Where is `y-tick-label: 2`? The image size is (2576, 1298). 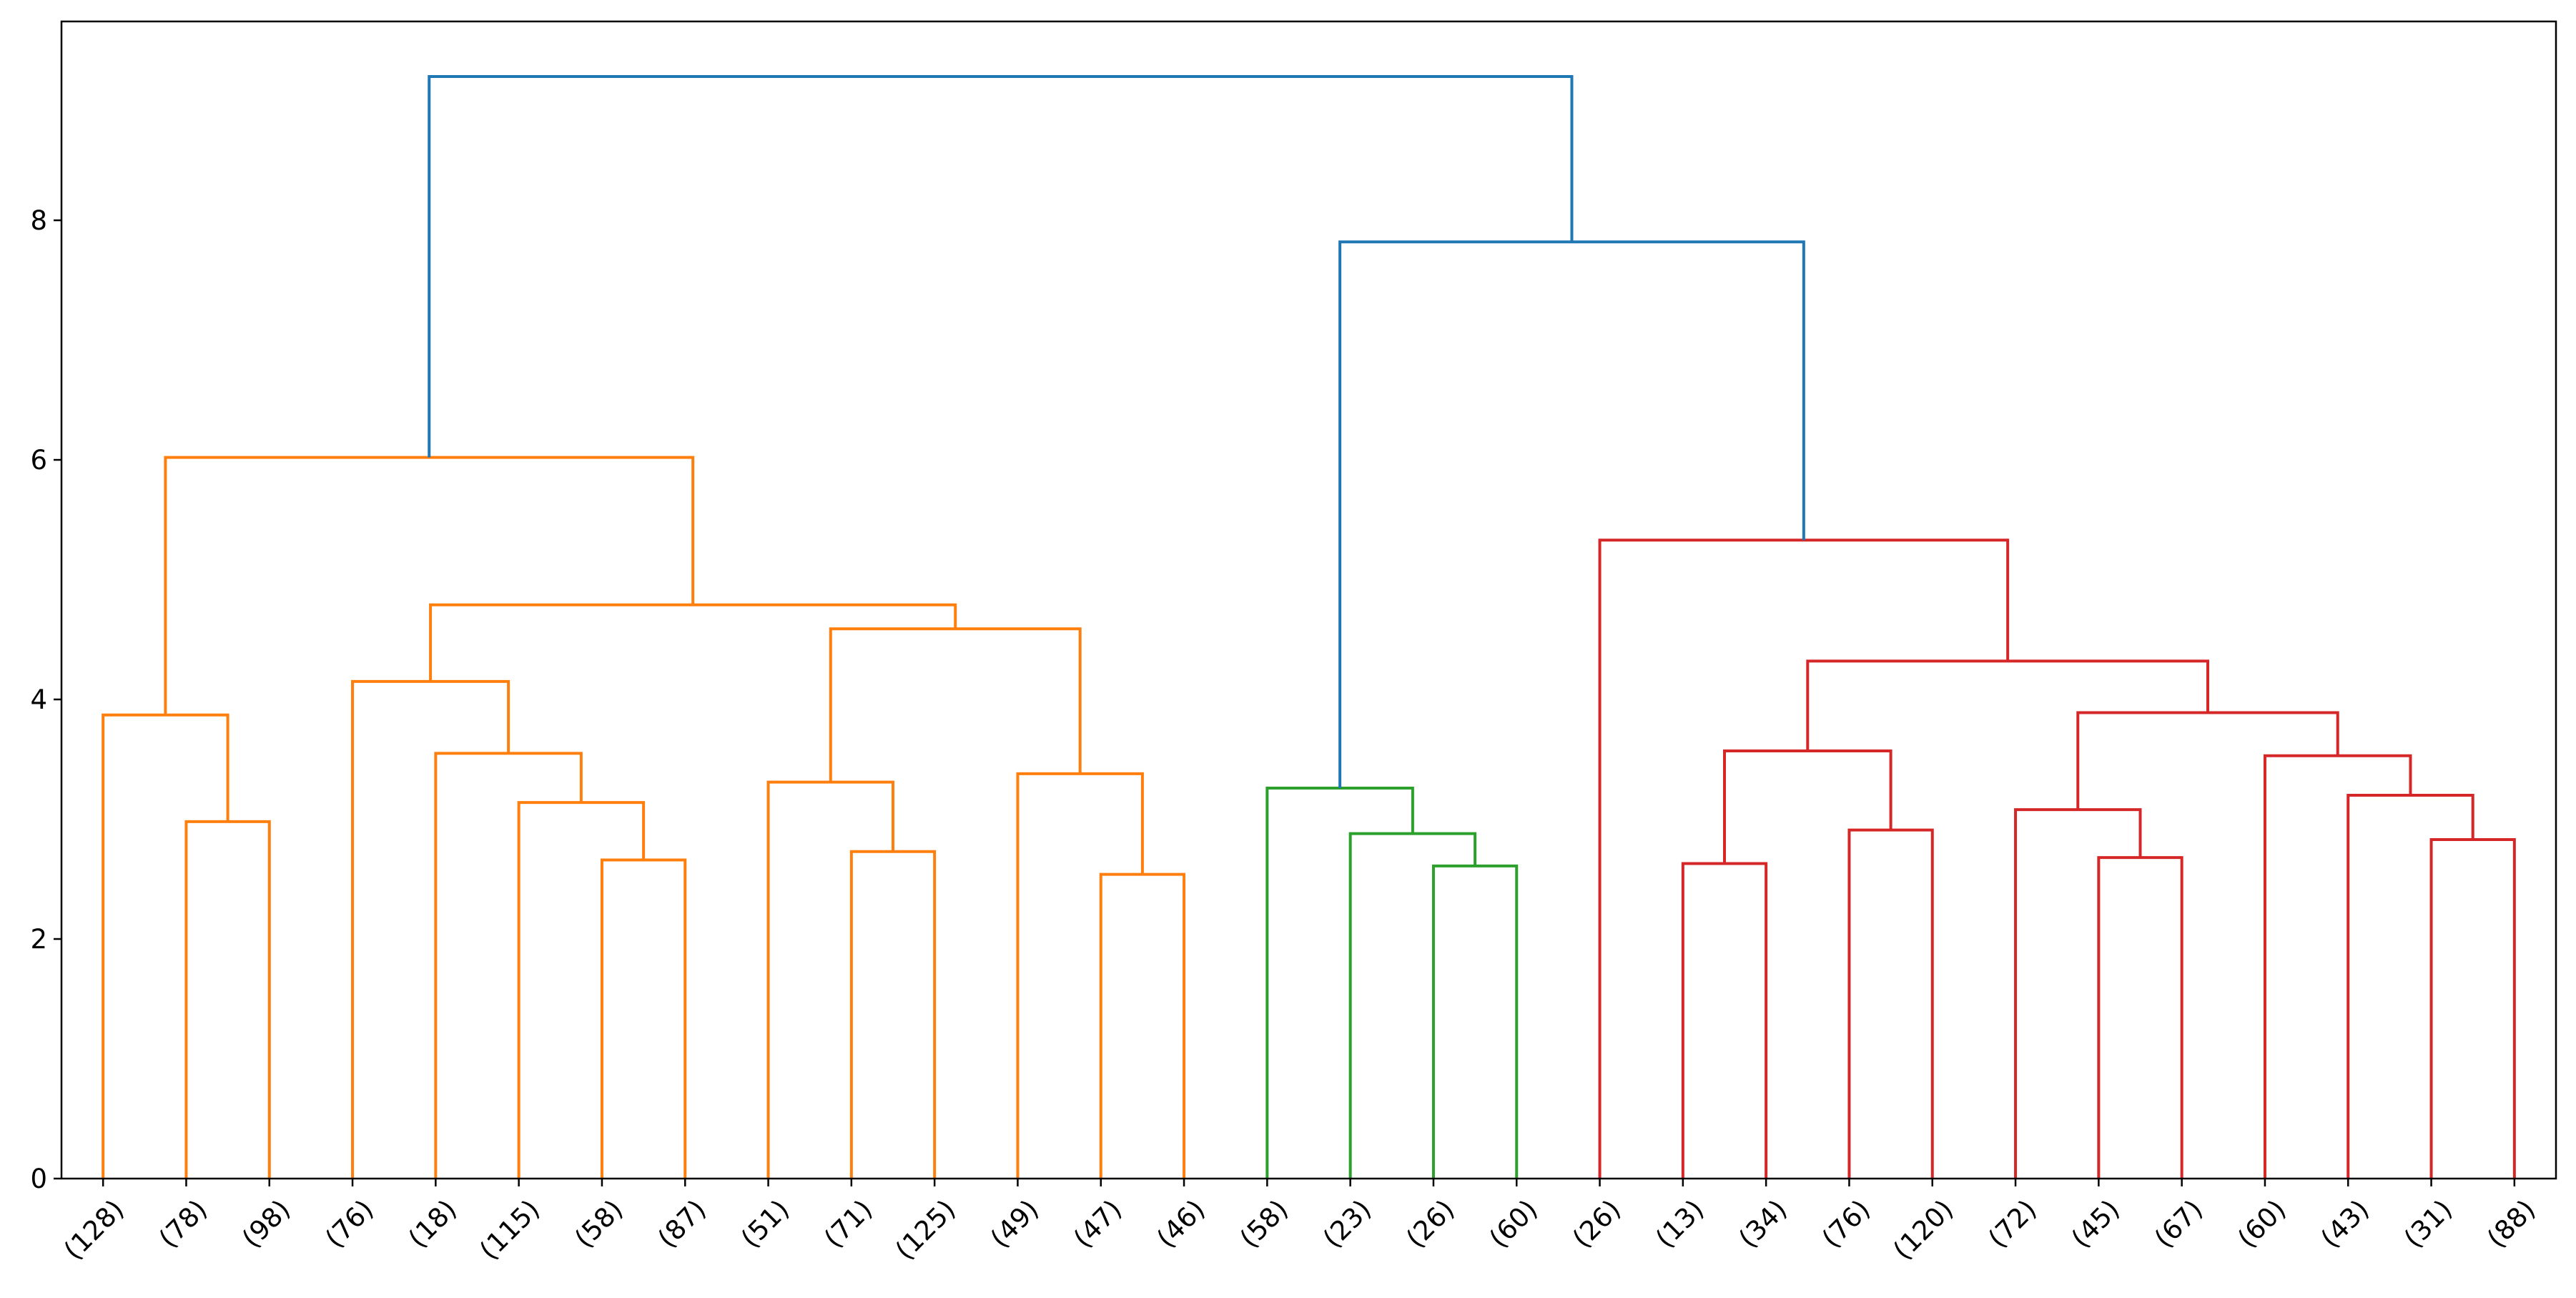 y-tick-label: 2 is located at coordinates (38, 939).